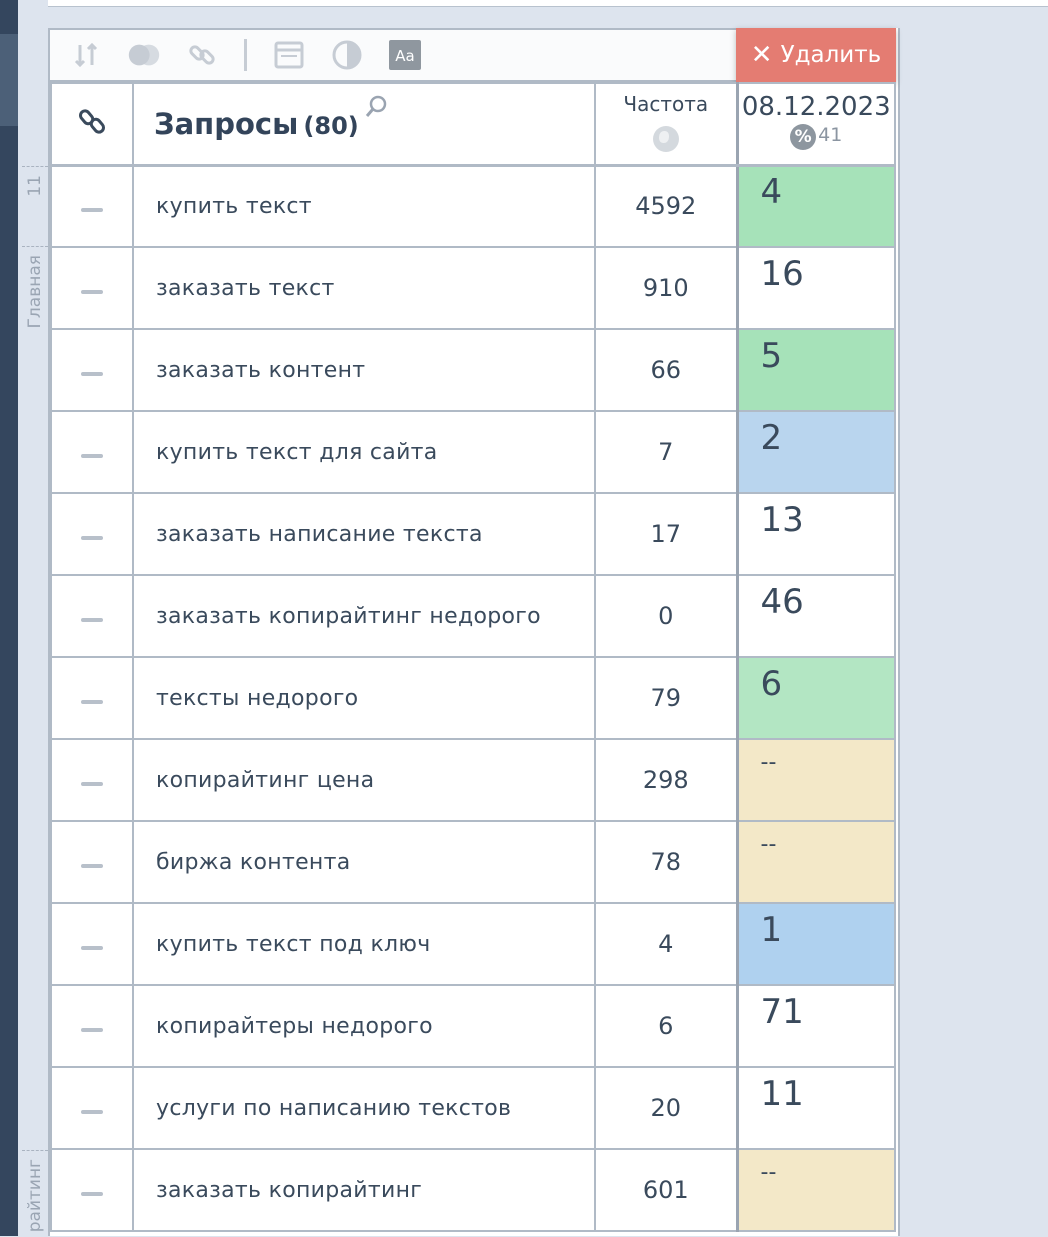  What do you see at coordinates (364, 862) in the screenshot?
I see `query-cell: биржа контента` at bounding box center [364, 862].